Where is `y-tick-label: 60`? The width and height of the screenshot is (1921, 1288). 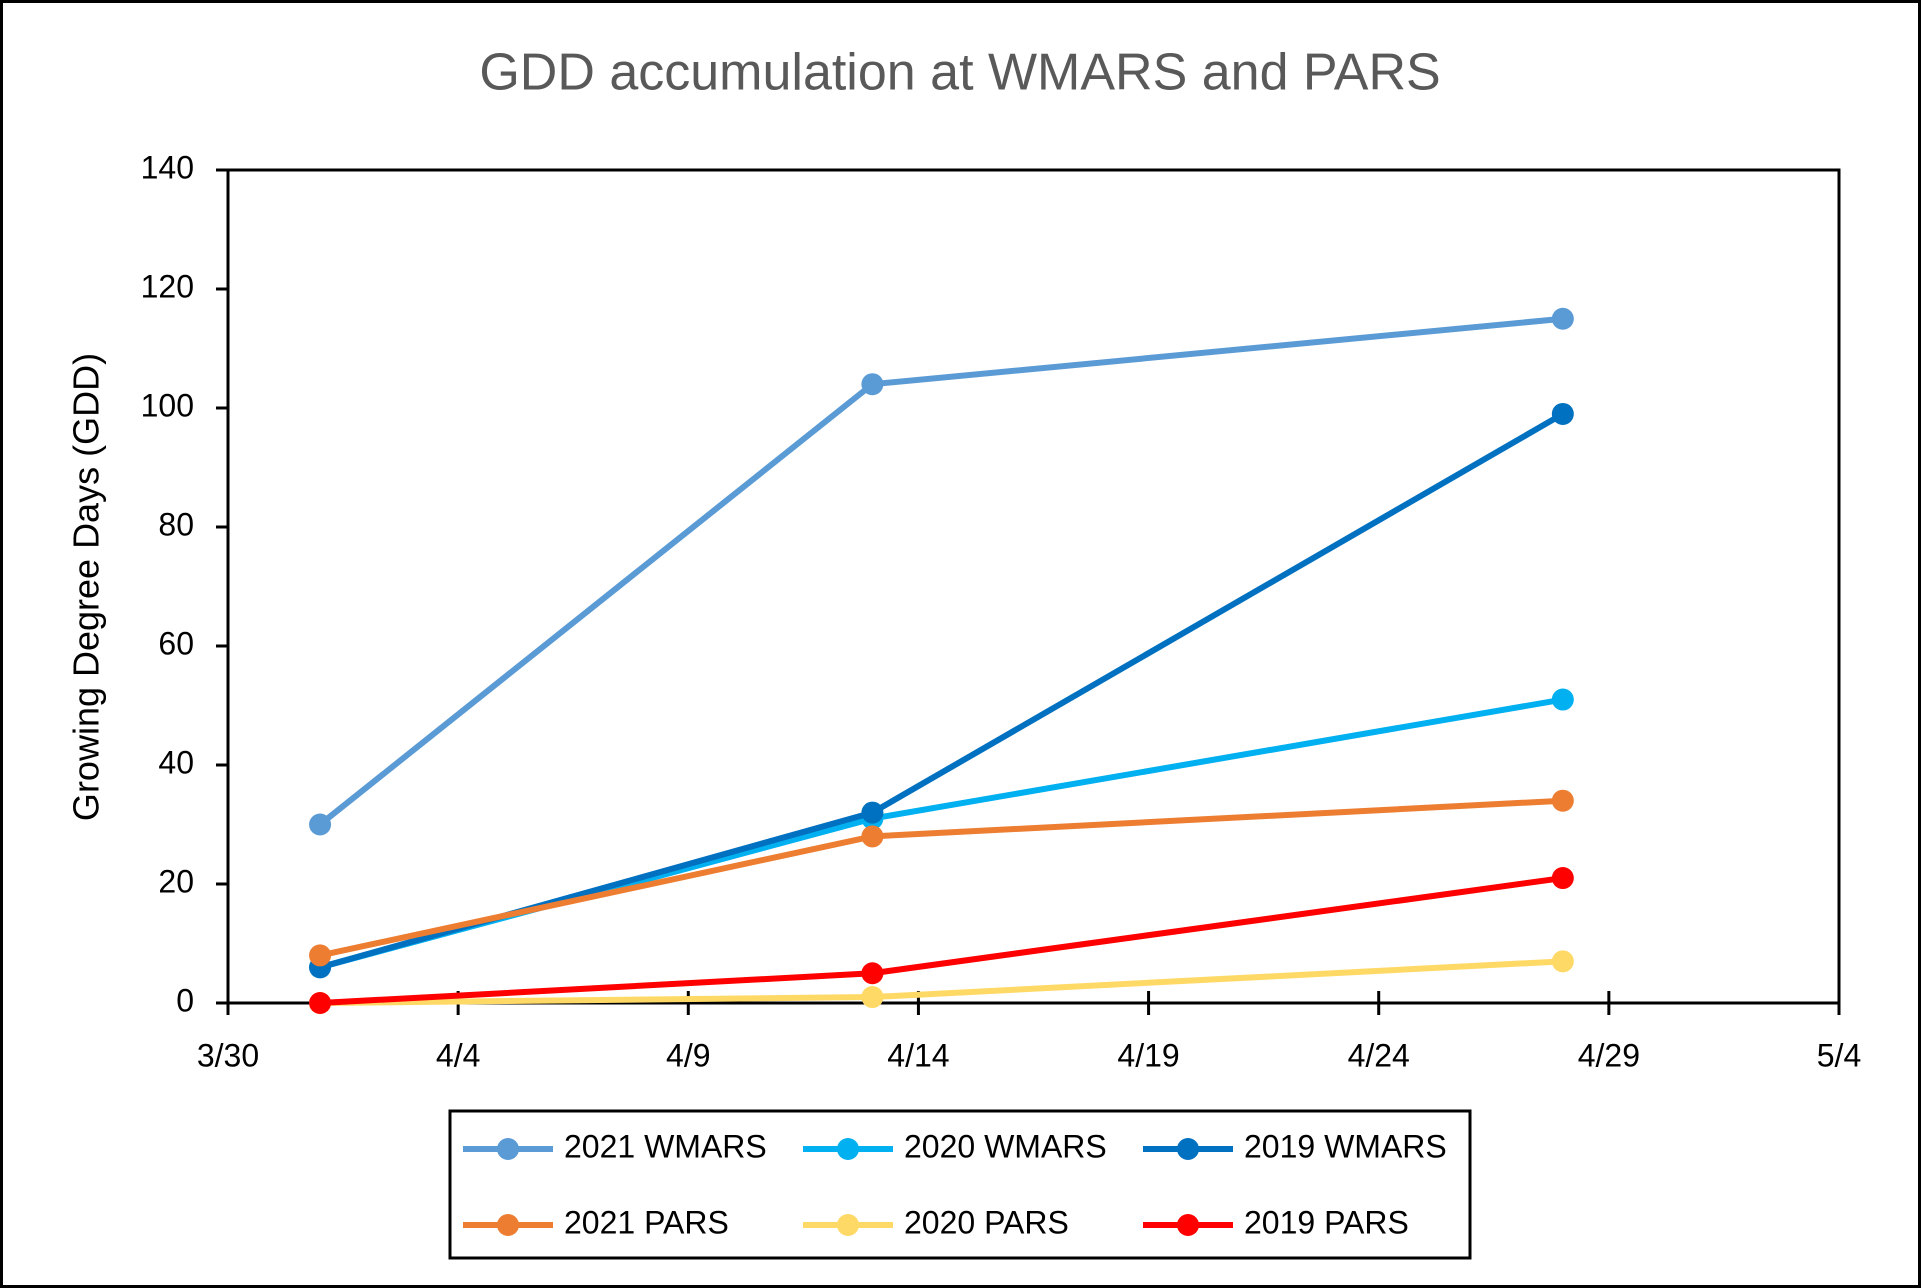 y-tick-label: 60 is located at coordinates (176, 643).